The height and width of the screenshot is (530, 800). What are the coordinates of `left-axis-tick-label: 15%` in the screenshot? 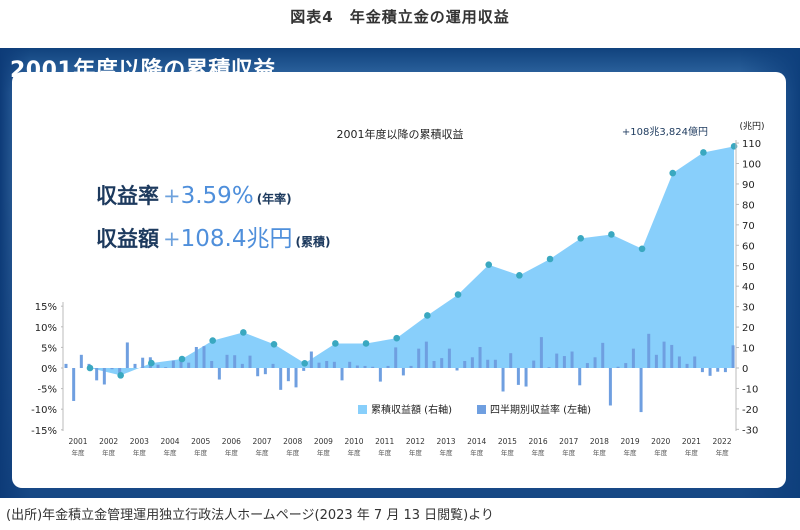 It's located at (46, 307).